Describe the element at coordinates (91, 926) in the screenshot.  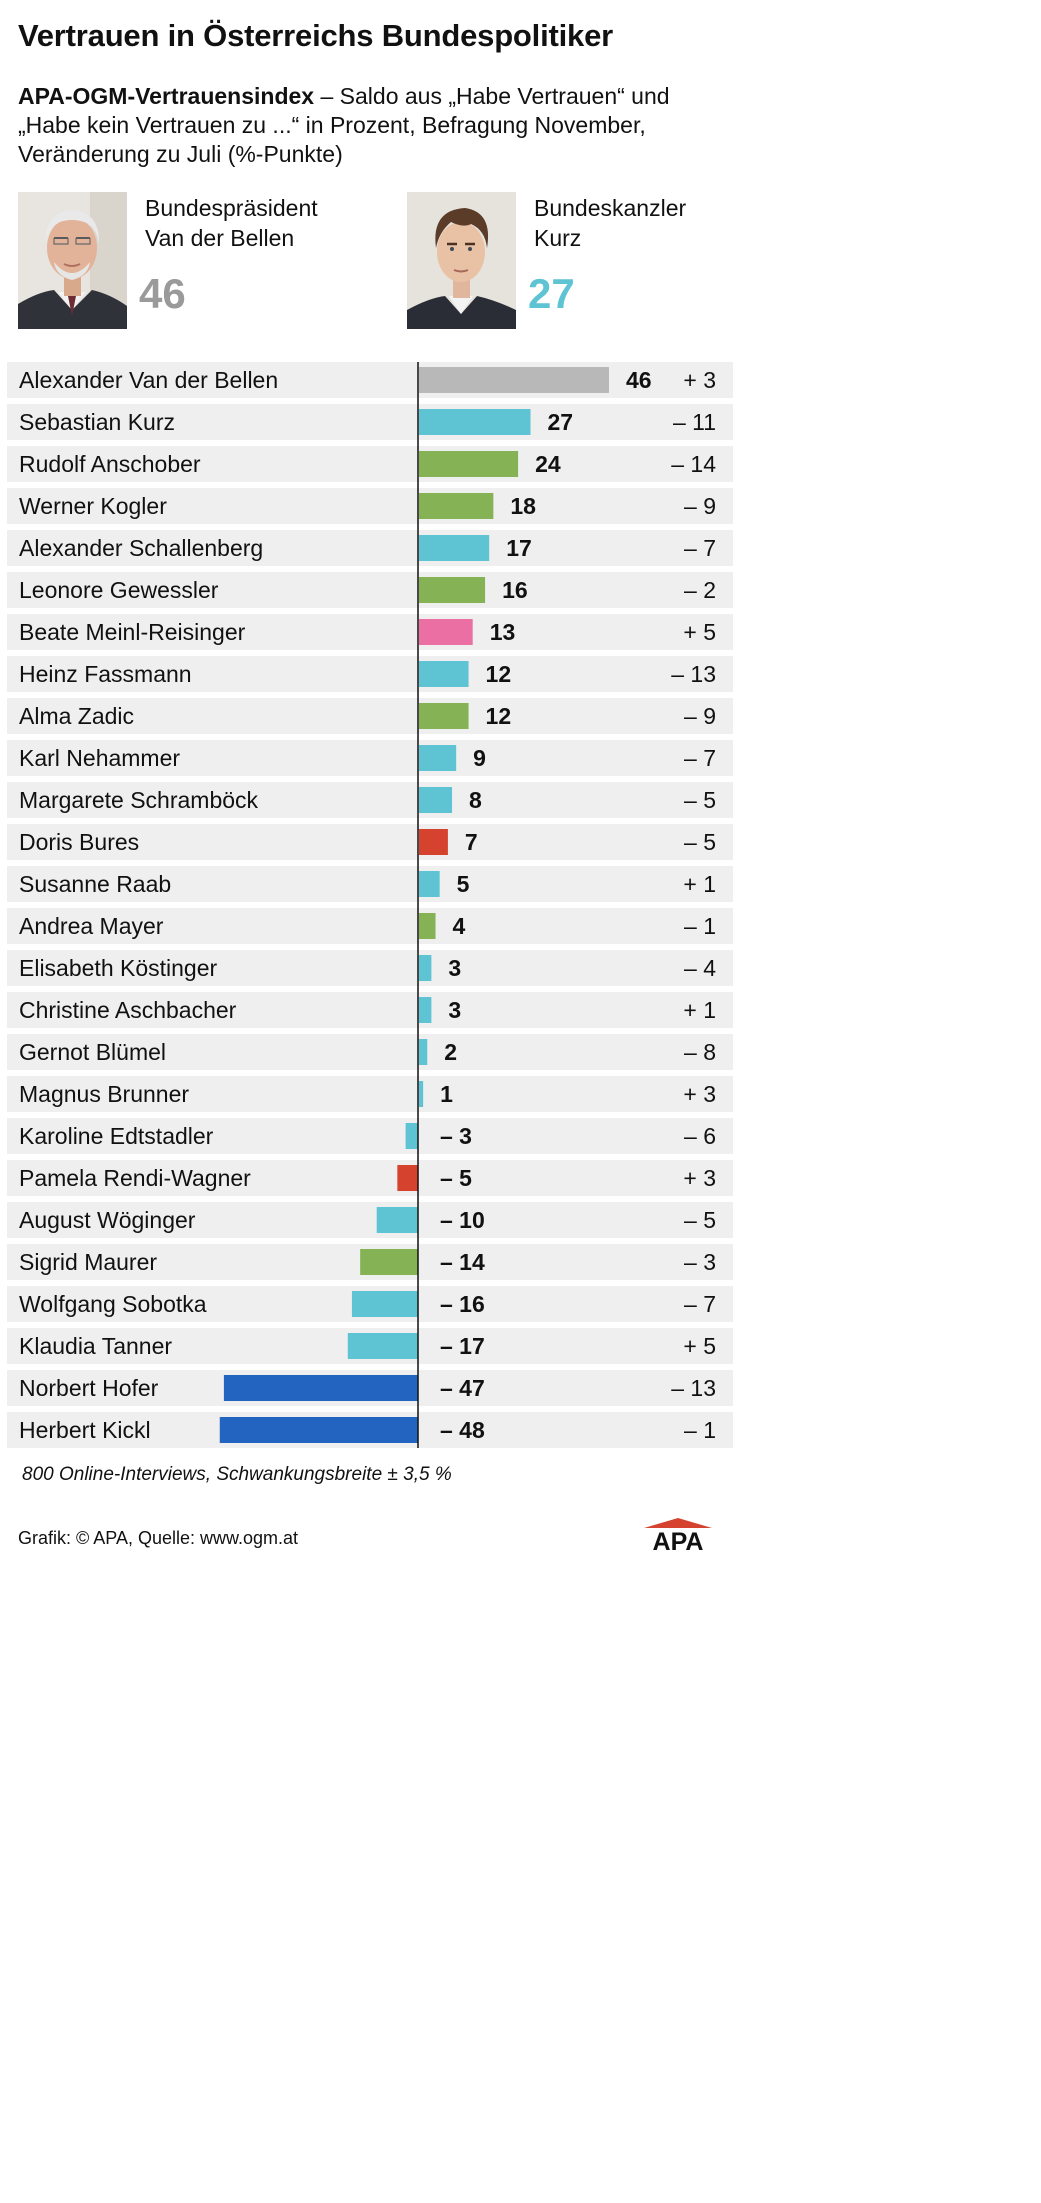
I see `politician-name: Andrea Mayer` at that location.